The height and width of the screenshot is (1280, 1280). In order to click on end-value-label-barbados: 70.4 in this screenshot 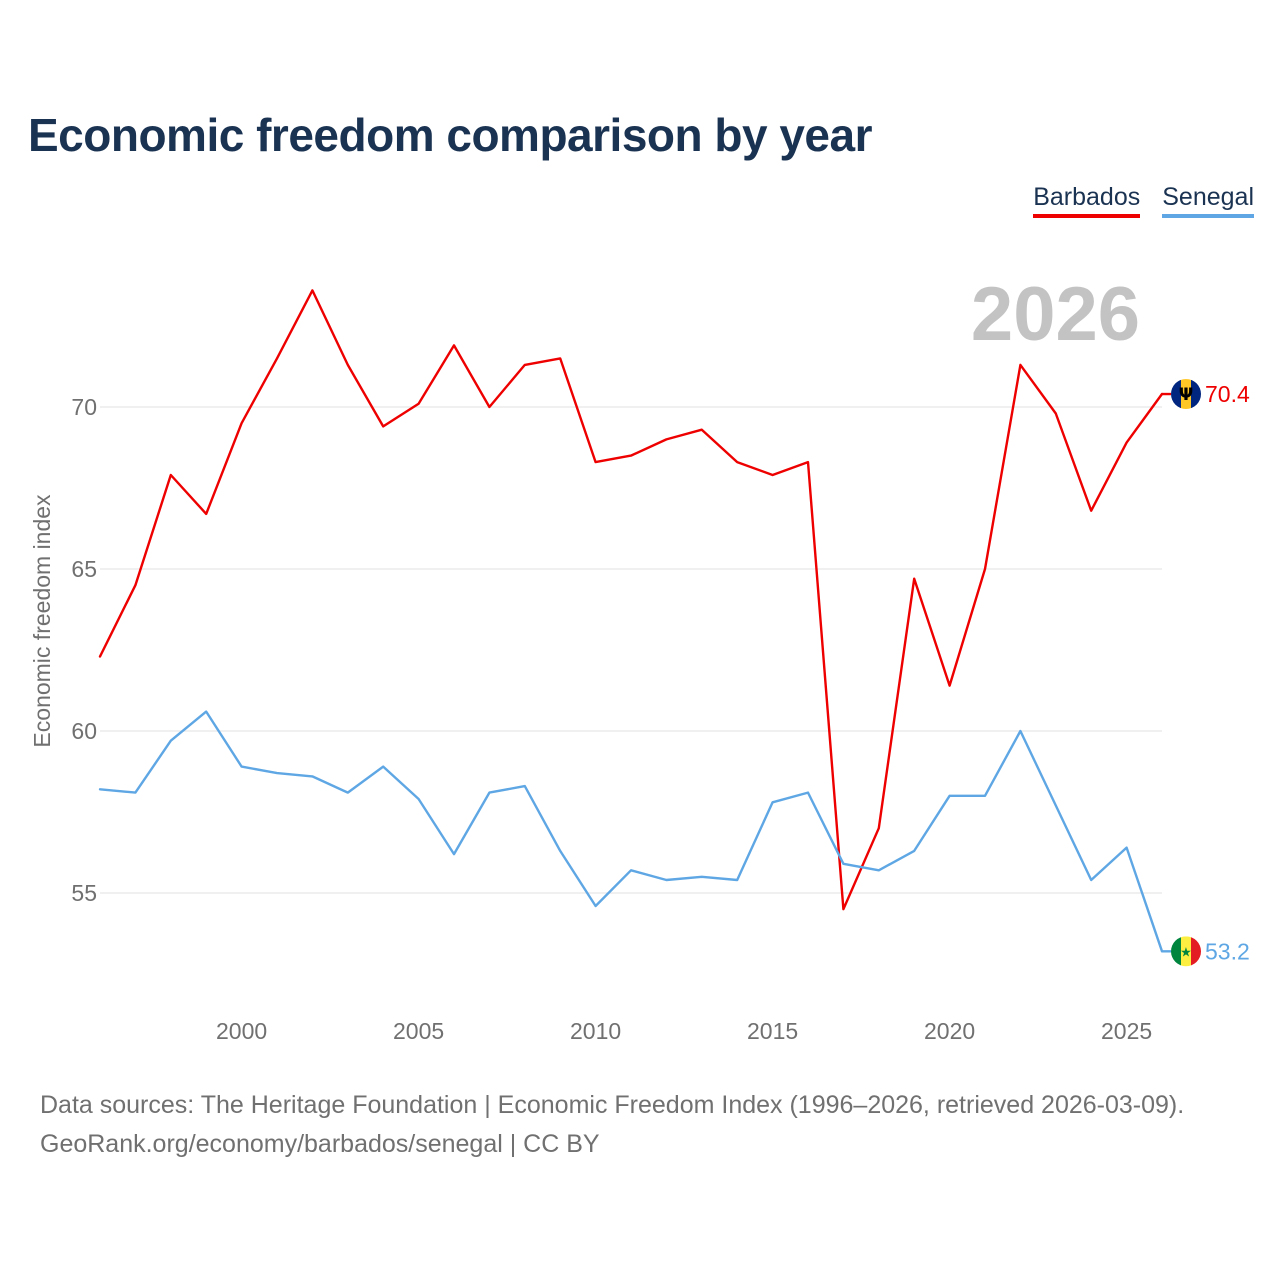, I will do `click(1227, 394)`.